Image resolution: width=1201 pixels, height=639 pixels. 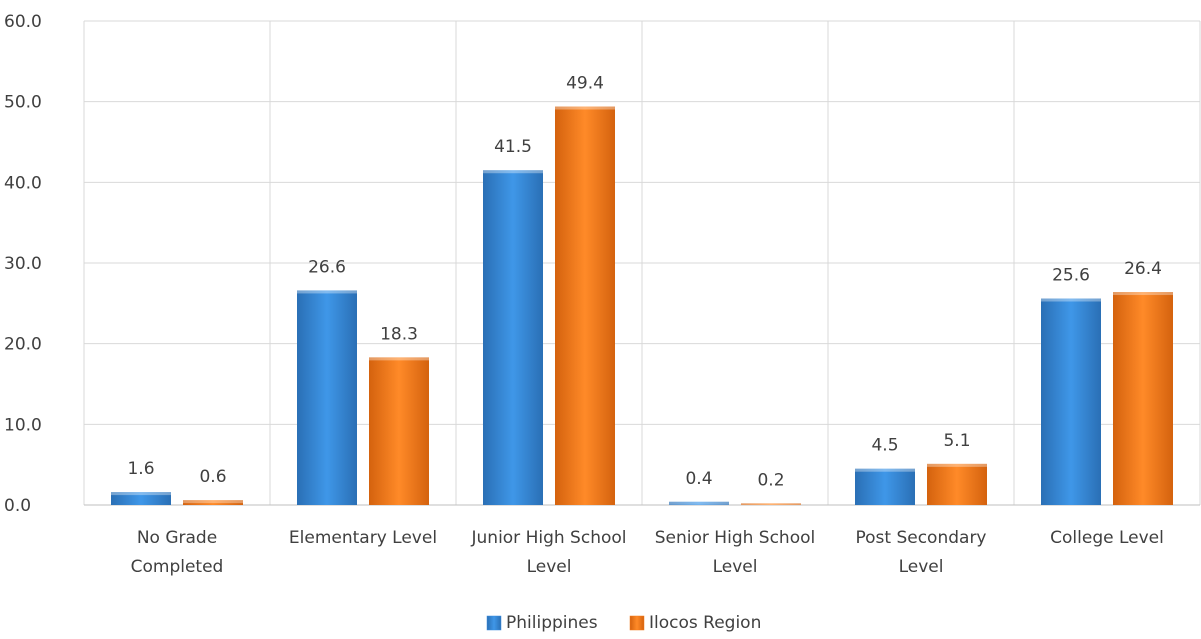 I want to click on x-tick-label: Completed, so click(x=177, y=567).